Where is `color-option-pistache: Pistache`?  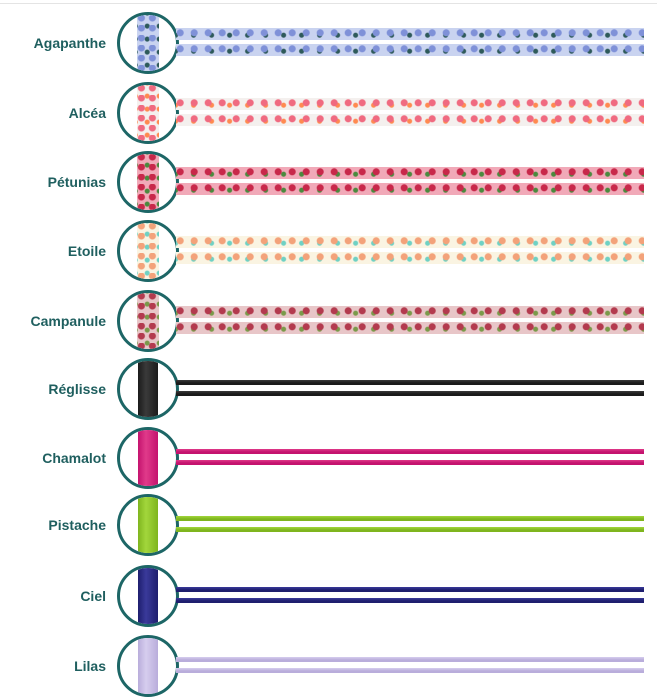 color-option-pistache: Pistache is located at coordinates (328, 525).